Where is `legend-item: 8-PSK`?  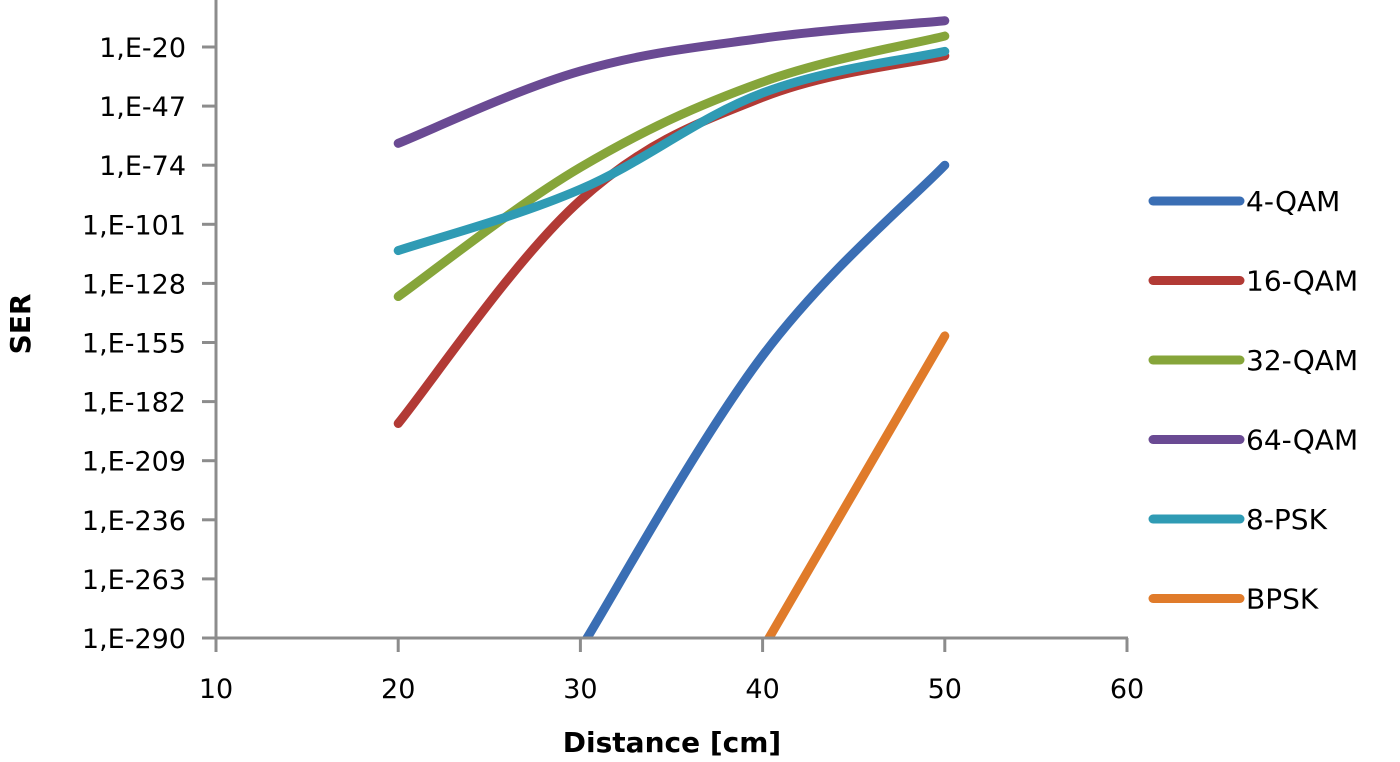
legend-item: 8-PSK is located at coordinates (1238, 519).